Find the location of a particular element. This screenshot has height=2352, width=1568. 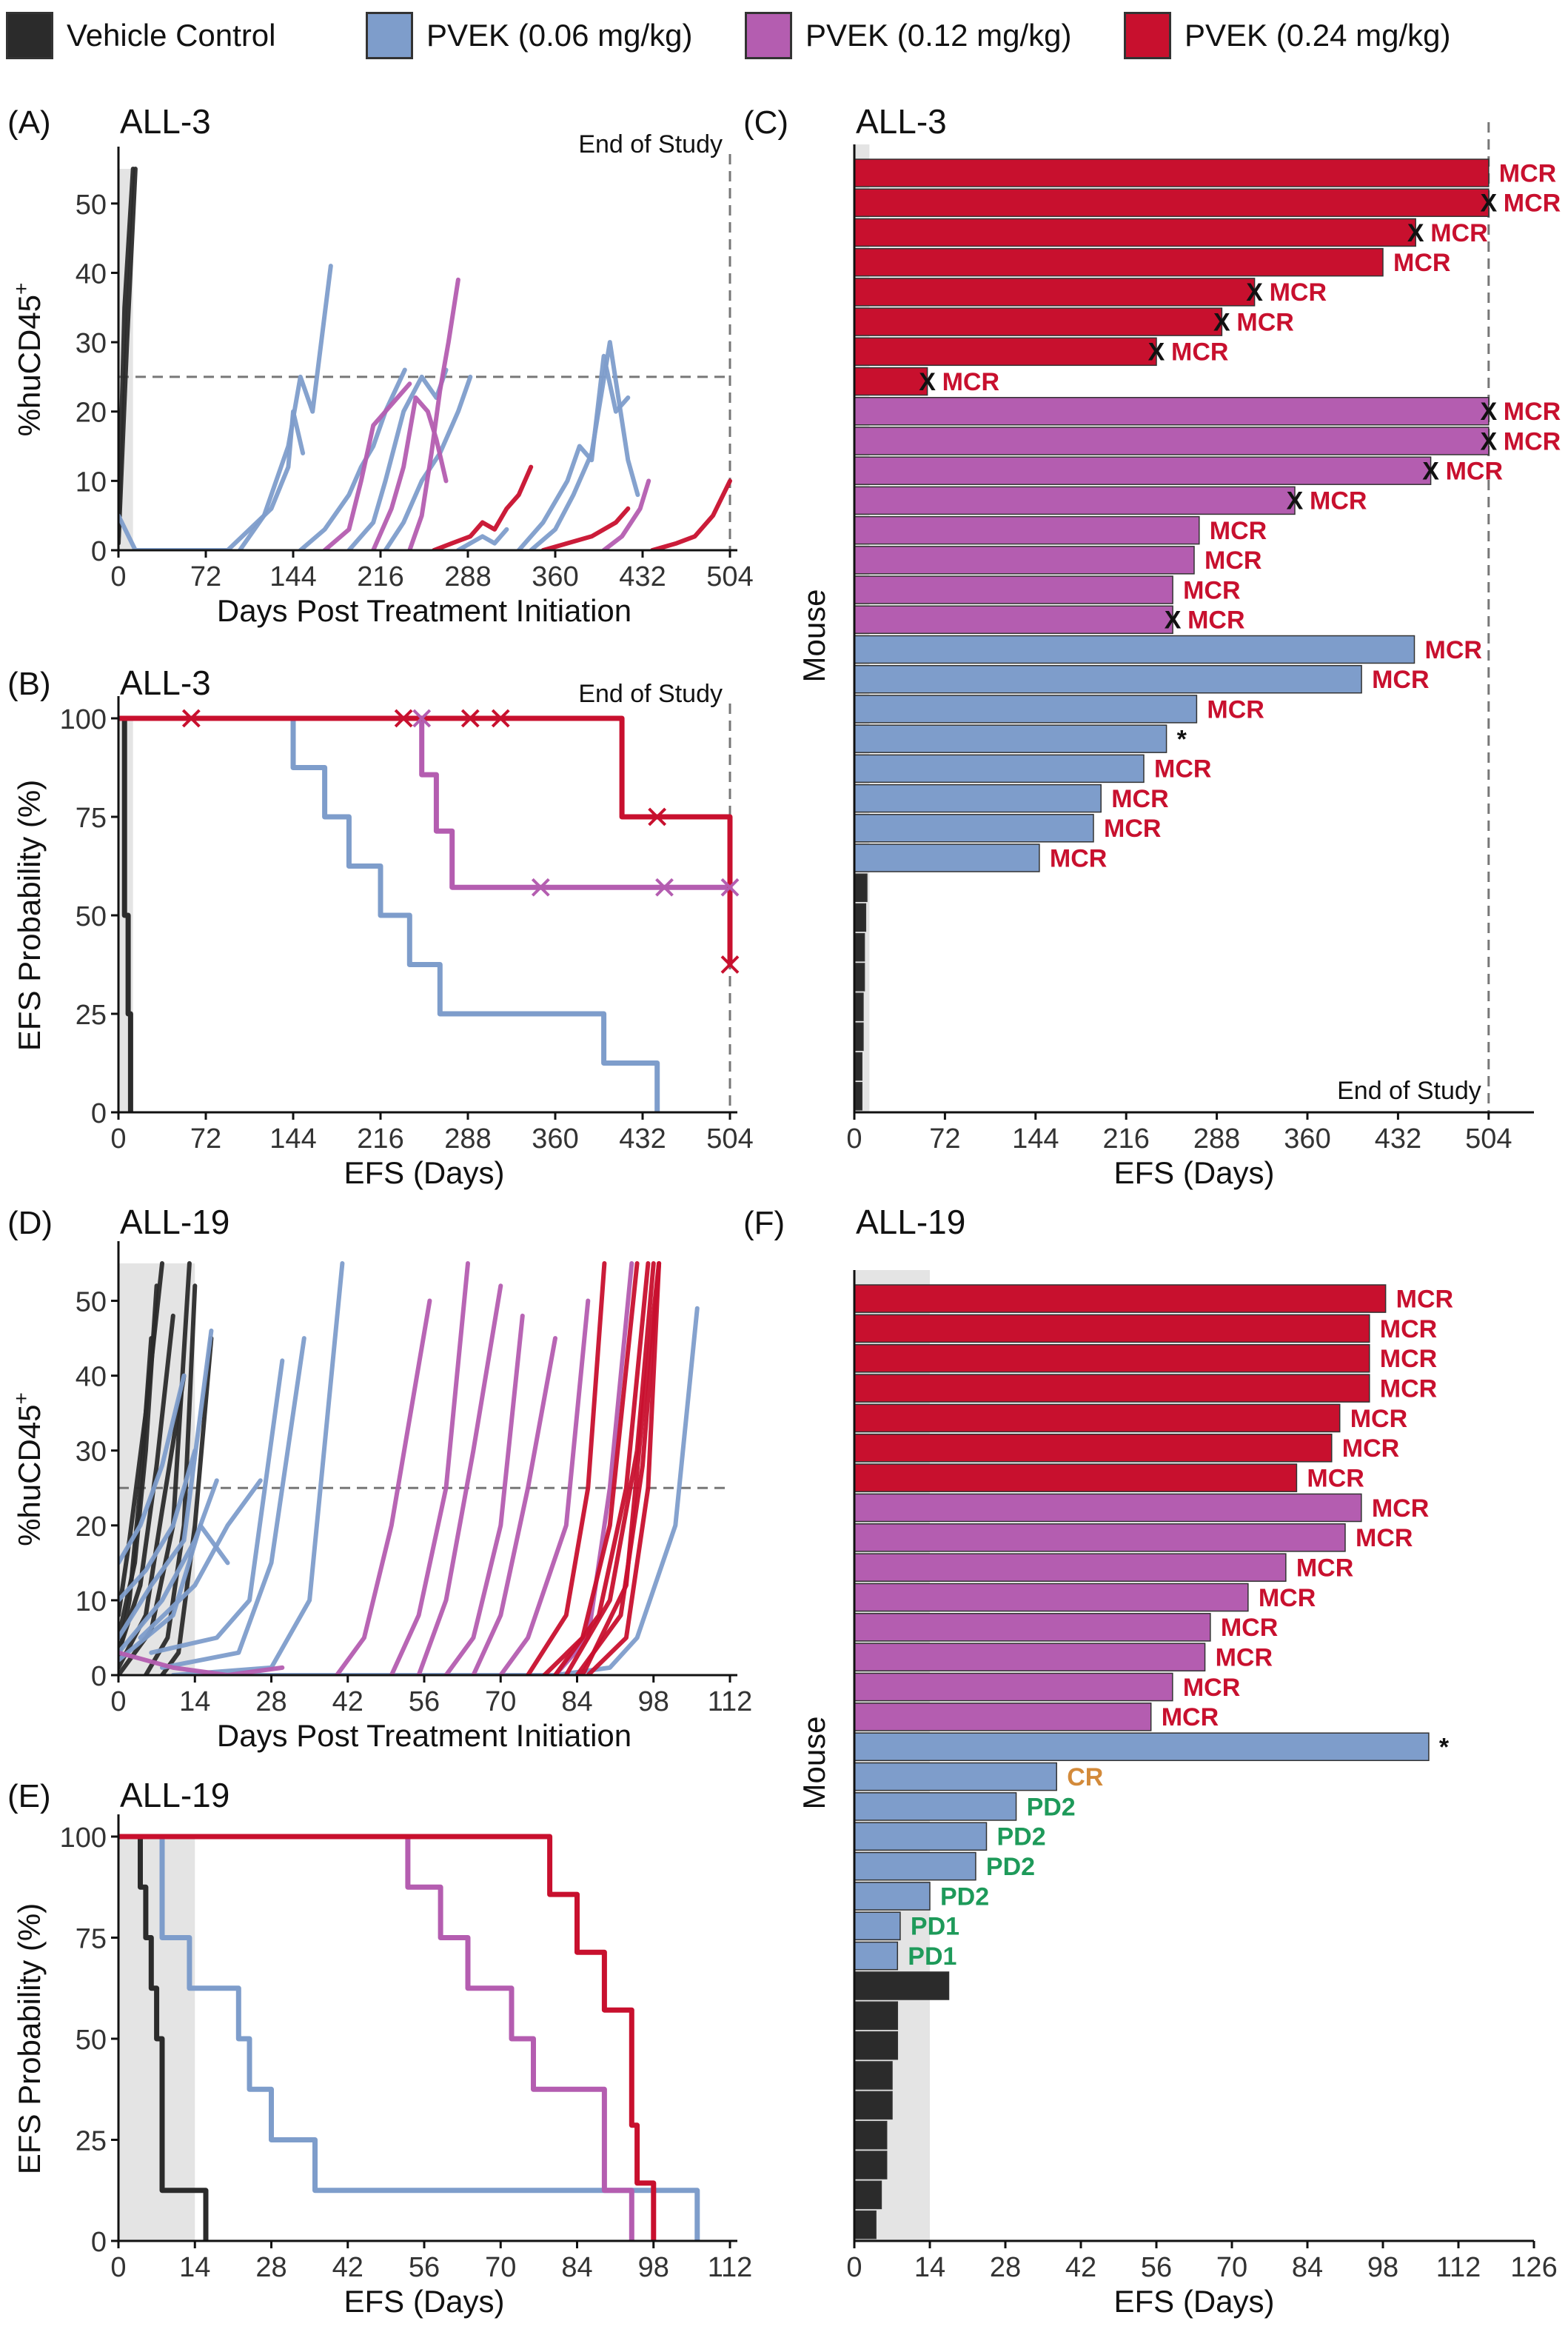

panel-e-x-tick-label: 112 is located at coordinates (730, 2267).